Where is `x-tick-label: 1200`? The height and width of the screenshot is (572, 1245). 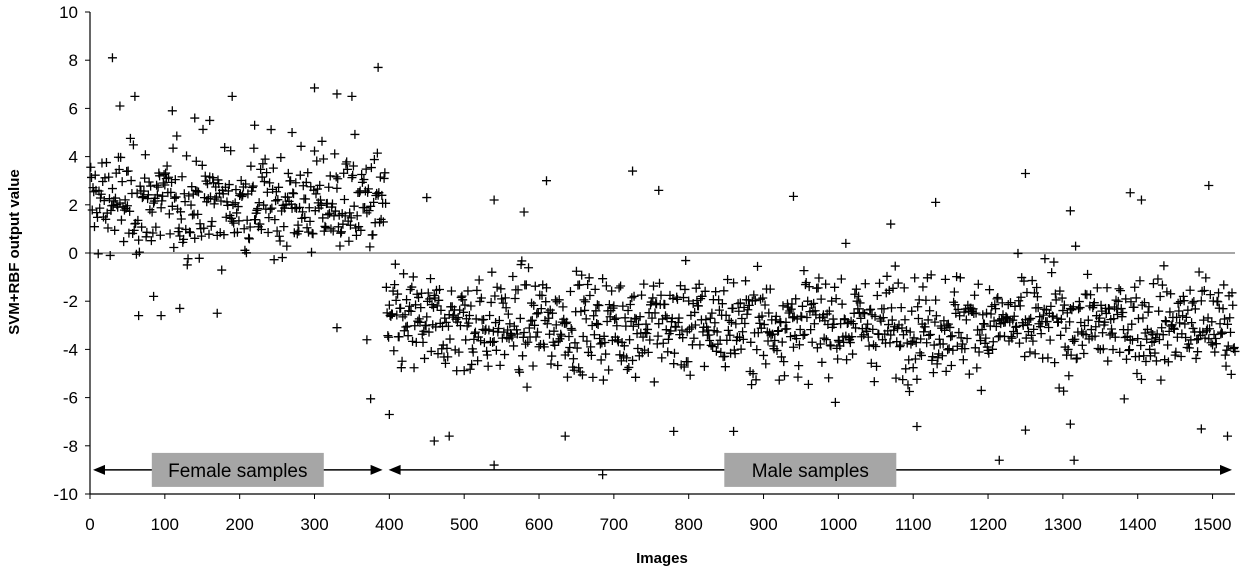
x-tick-label: 1200 is located at coordinates (988, 524).